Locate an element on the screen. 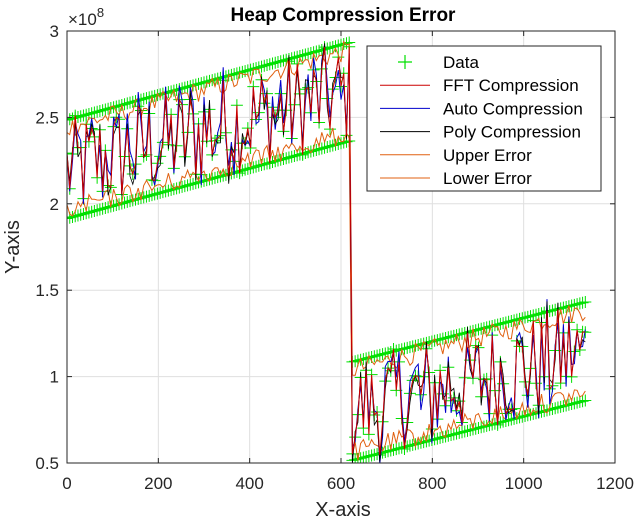 The height and width of the screenshot is (520, 643). x-axis-title: X-axis is located at coordinates (343, 509).